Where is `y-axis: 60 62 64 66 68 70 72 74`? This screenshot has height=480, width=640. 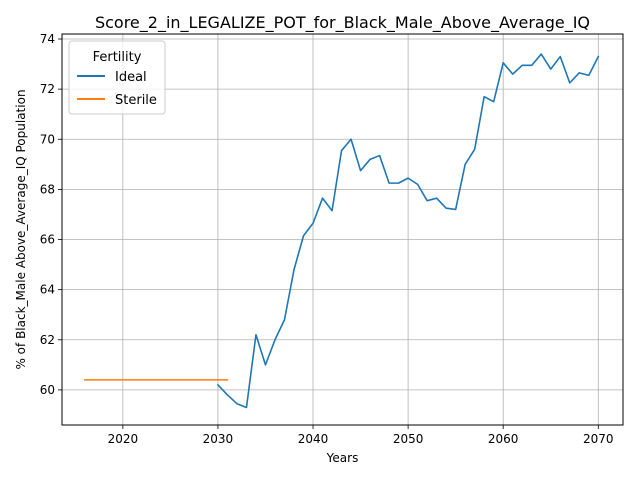
y-axis: 60 62 64 66 68 70 72 74 is located at coordinates (51, 214).